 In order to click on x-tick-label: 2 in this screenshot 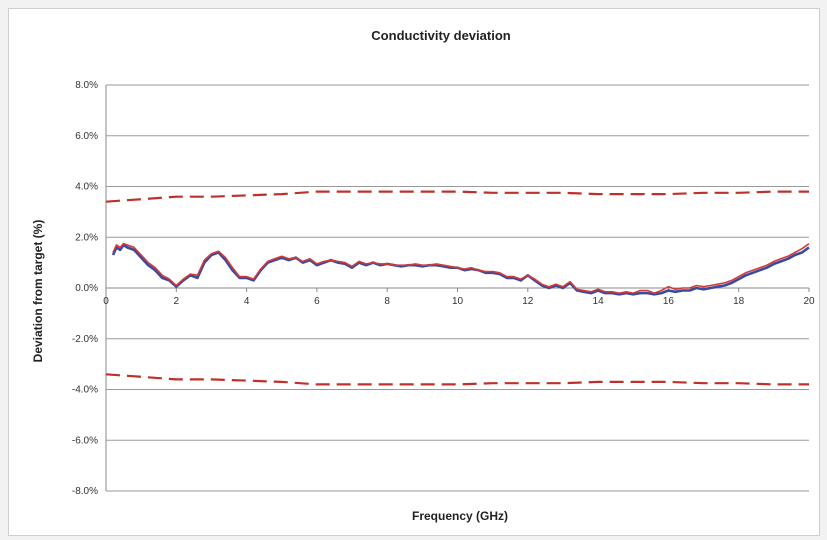, I will do `click(177, 301)`.